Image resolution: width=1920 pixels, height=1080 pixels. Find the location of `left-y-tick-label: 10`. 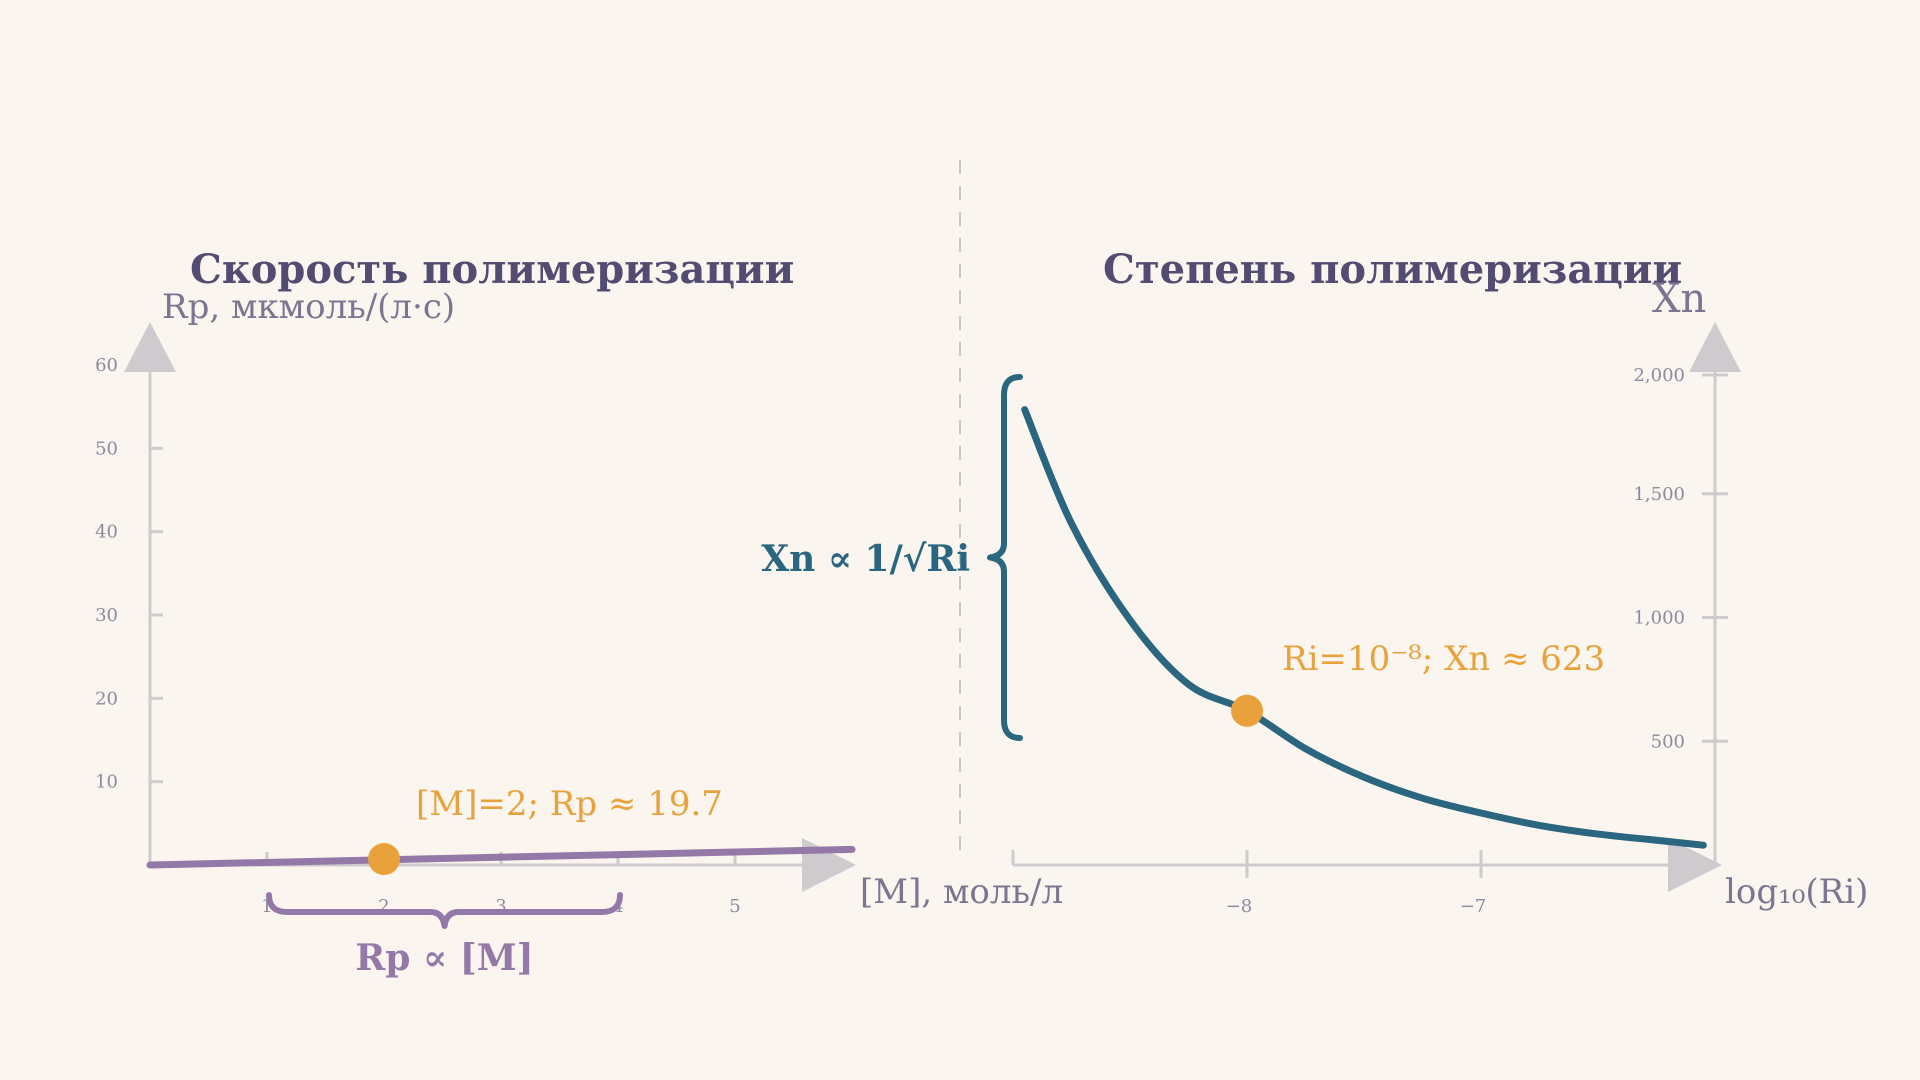

left-y-tick-label: 10 is located at coordinates (106, 782).